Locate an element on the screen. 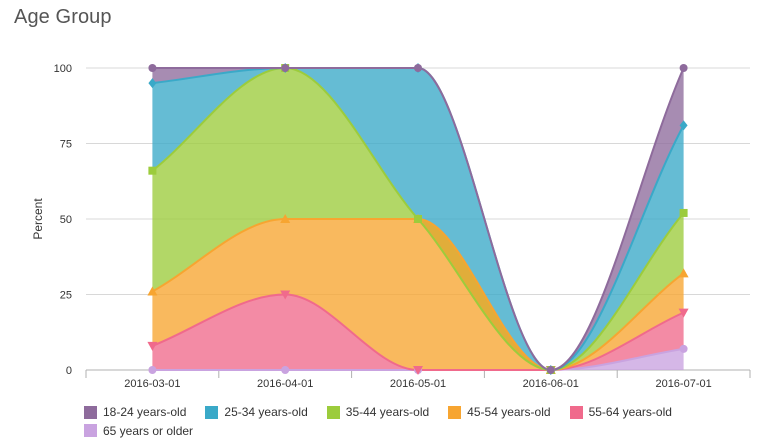 The width and height of the screenshot is (762, 445). x-tick-label: 2016-03-01 is located at coordinates (152, 384).